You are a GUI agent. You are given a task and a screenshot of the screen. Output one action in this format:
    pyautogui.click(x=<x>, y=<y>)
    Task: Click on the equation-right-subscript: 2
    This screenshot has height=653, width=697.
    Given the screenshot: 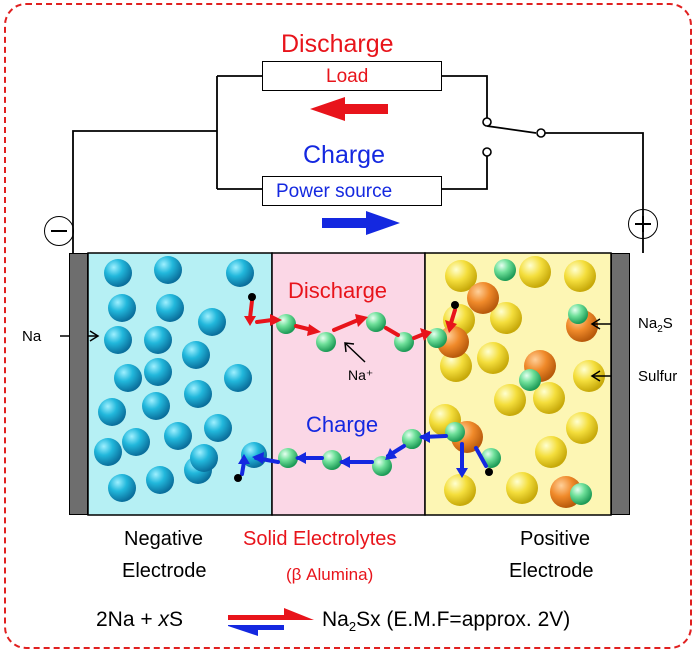 What is the action you would take?
    pyautogui.click(x=352, y=627)
    